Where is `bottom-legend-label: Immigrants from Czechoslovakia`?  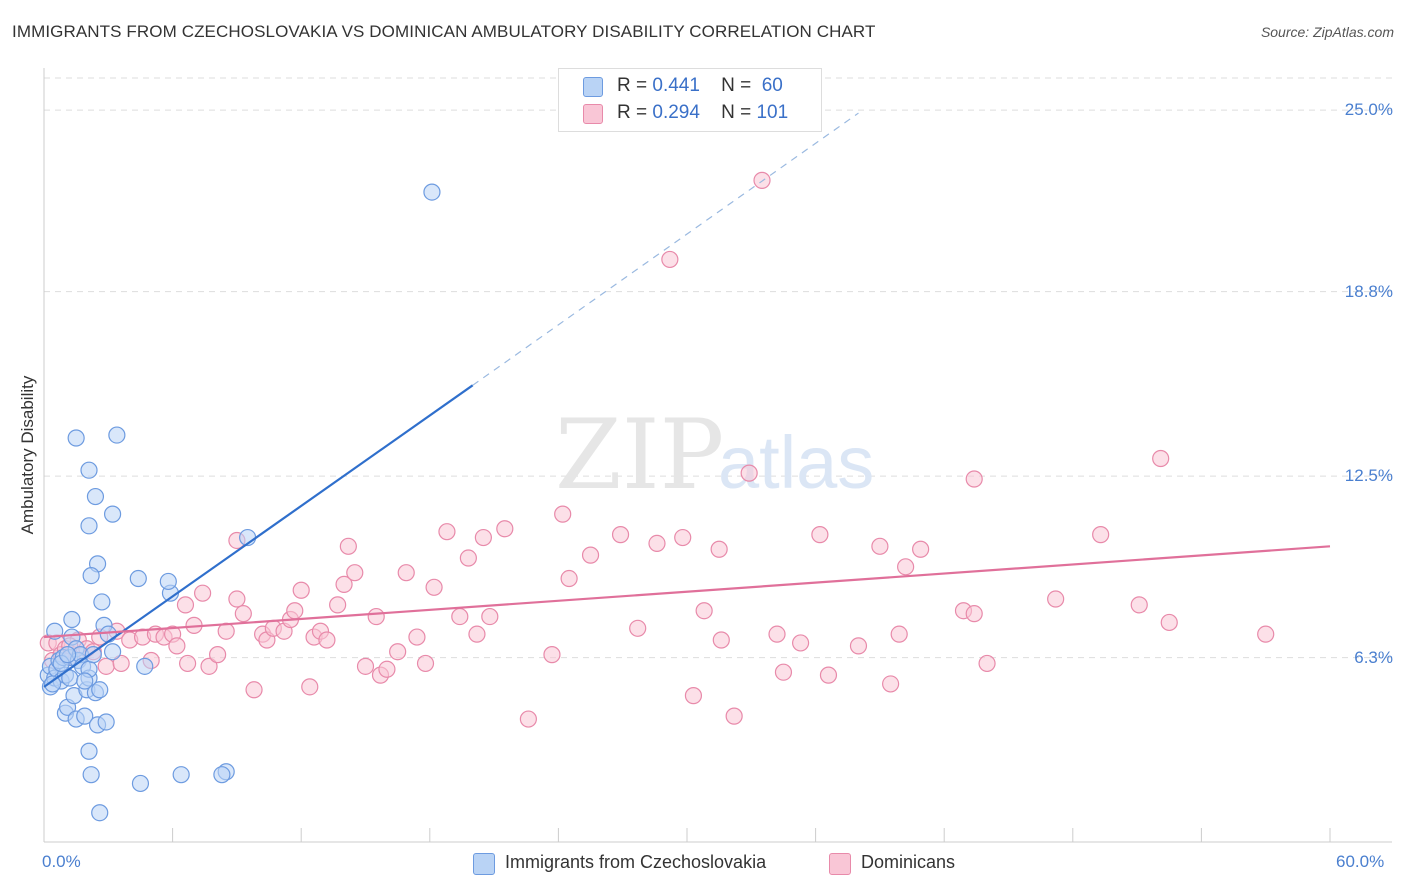
bottom-legend-label: Immigrants from Czechoslovakia is located at coordinates (636, 862).